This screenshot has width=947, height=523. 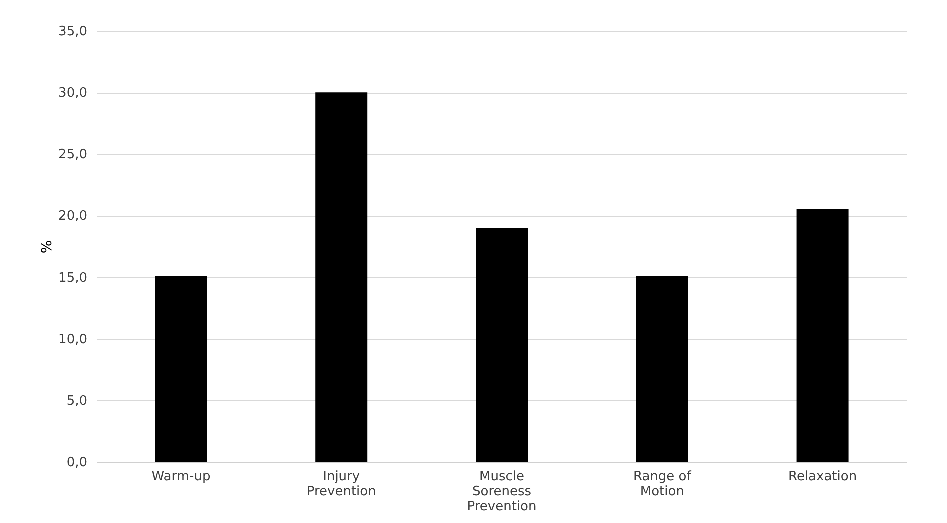 What do you see at coordinates (48, 247) in the screenshot?
I see `y-axis-title: %` at bounding box center [48, 247].